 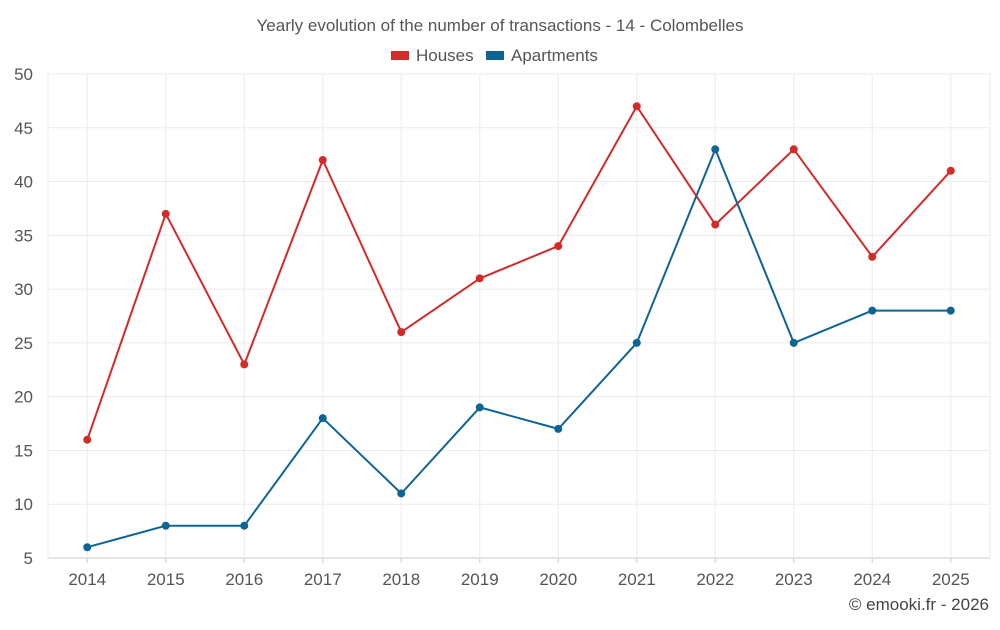 What do you see at coordinates (715, 579) in the screenshot?
I see `x-tick-label: 2022` at bounding box center [715, 579].